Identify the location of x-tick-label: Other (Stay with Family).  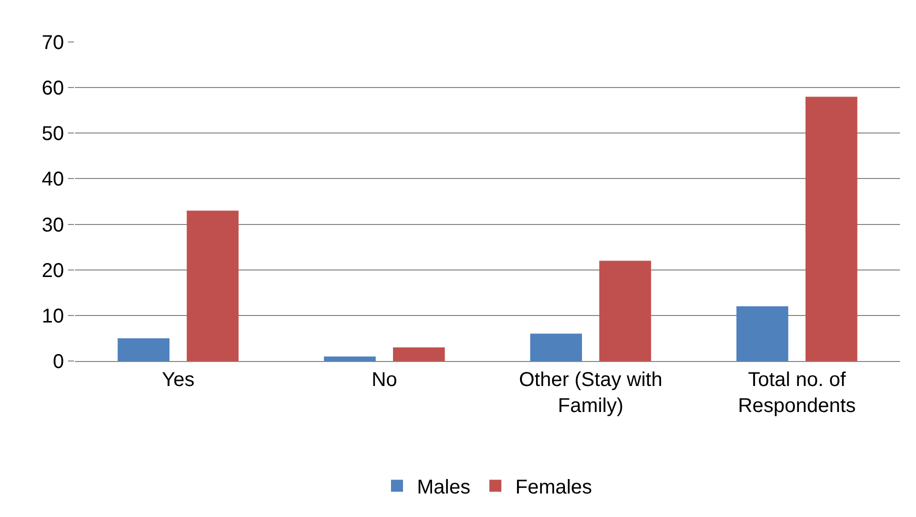
(590, 393).